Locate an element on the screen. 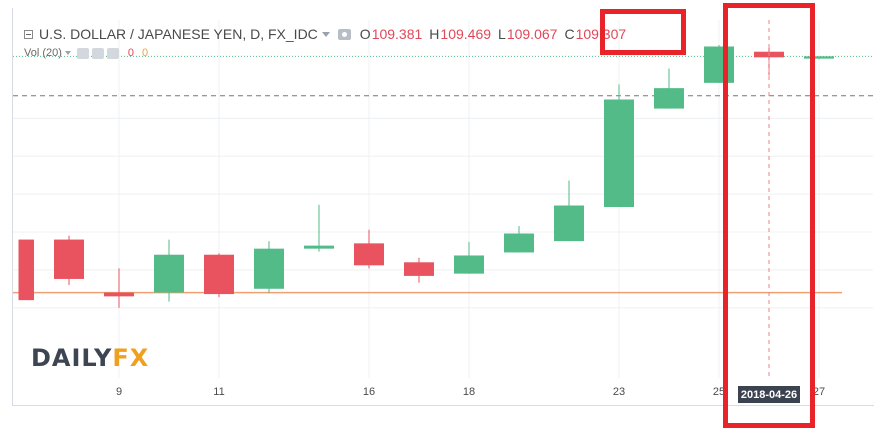 This screenshot has width=874, height=430. volume-value-a: 0 is located at coordinates (131, 53).